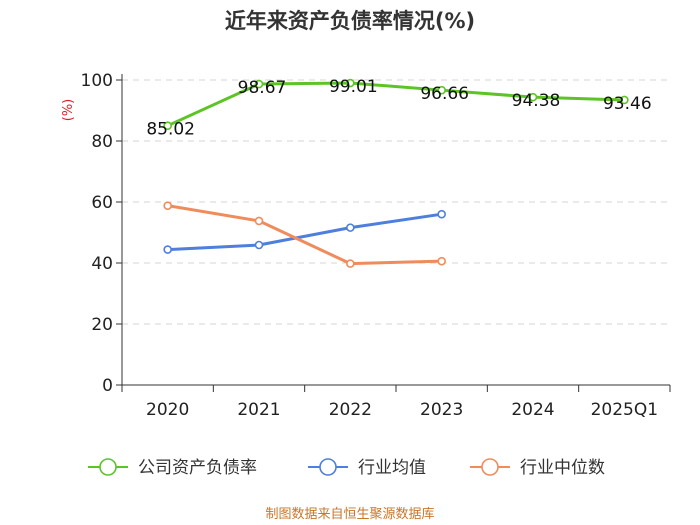  I want to click on data-label-2025Q1: 93.46, so click(627, 104).